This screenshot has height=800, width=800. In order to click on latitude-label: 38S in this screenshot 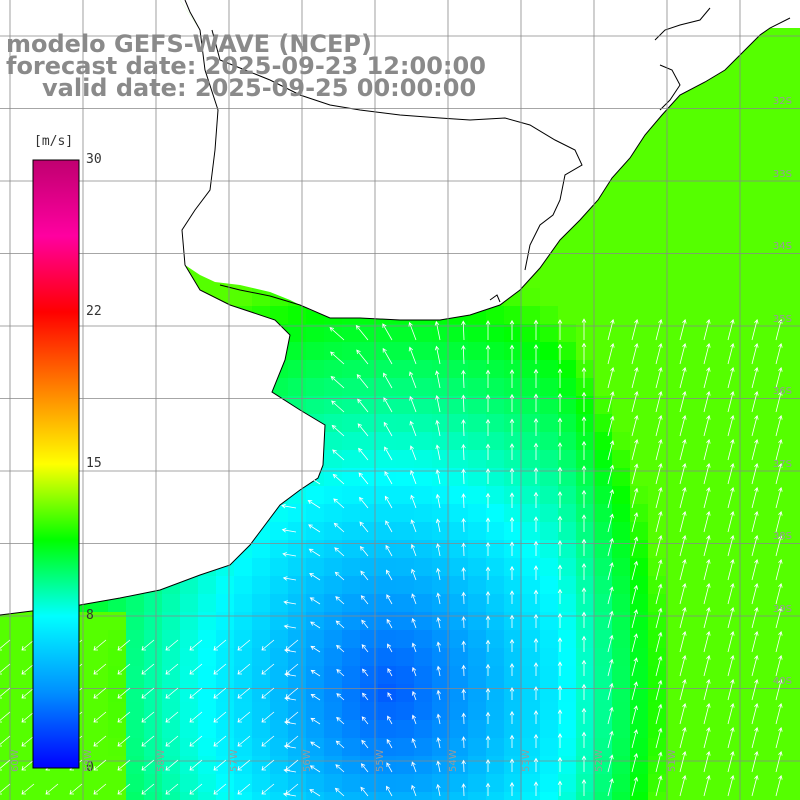, I will do `click(782, 536)`.